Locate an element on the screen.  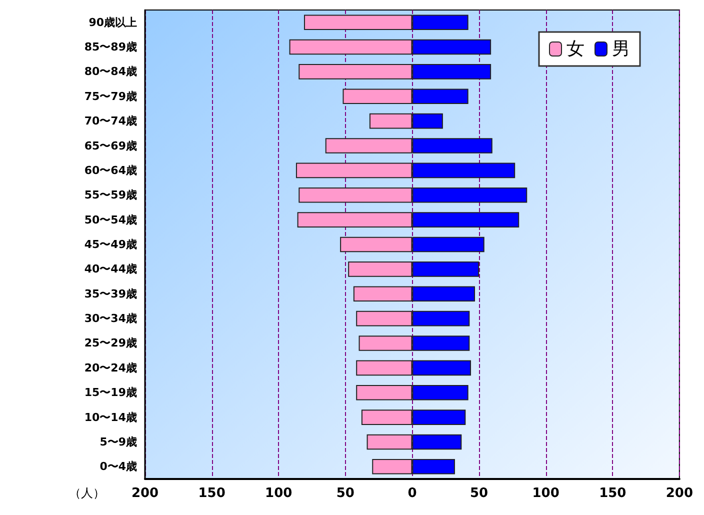
y-tick-label: 5〜9歳 is located at coordinates (118, 441).